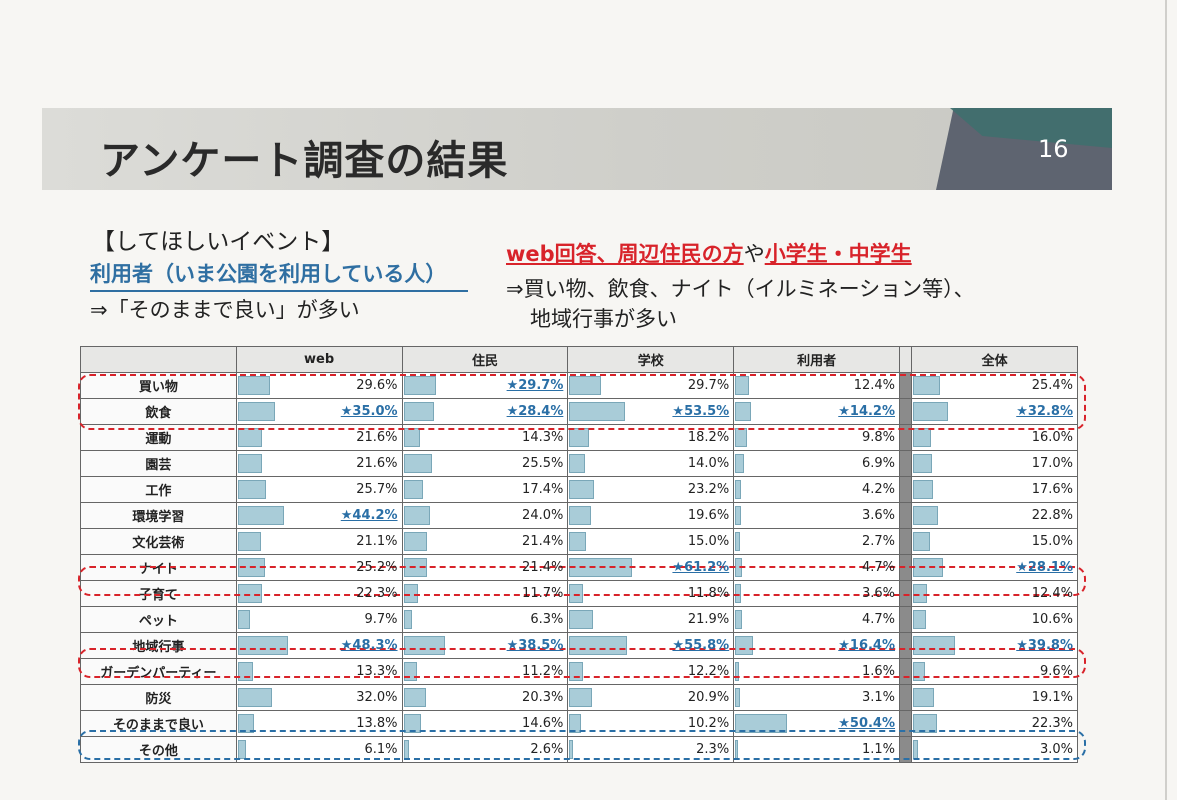 This screenshot has width=1177, height=800. I want to click on table-cell: 24.0%, so click(485, 515).